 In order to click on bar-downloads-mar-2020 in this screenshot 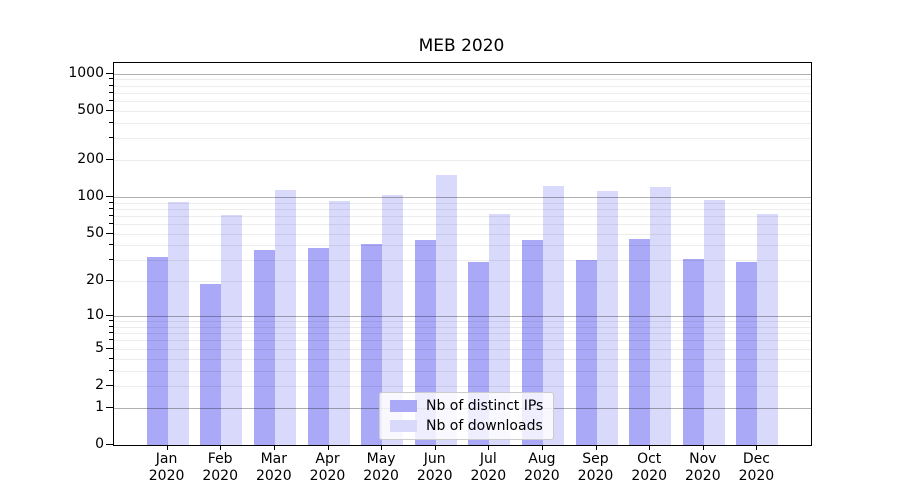, I will do `click(285, 317)`.